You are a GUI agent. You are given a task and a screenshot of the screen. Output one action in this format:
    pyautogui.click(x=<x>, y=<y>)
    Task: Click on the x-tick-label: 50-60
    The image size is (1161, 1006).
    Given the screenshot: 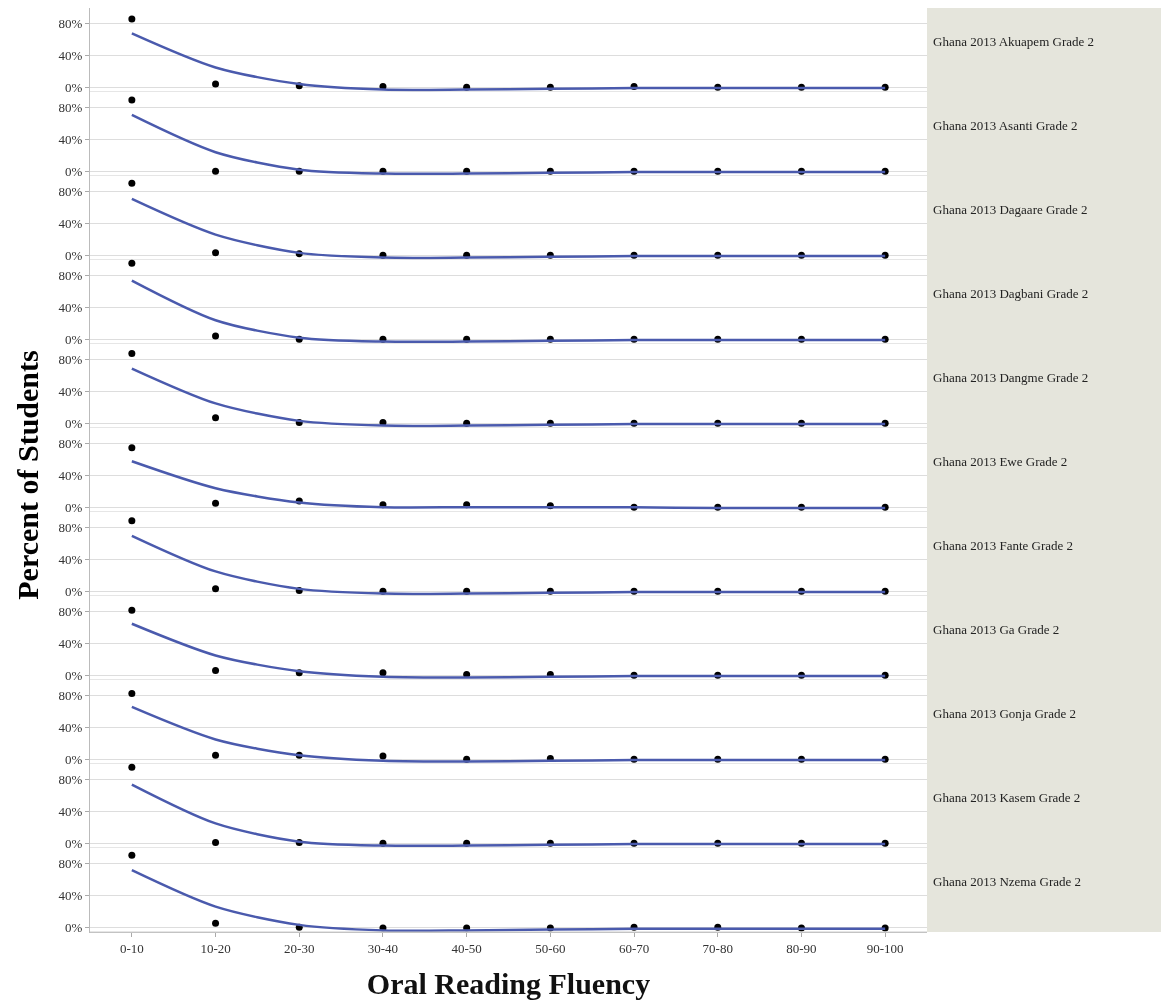 What is the action you would take?
    pyautogui.click(x=550, y=948)
    